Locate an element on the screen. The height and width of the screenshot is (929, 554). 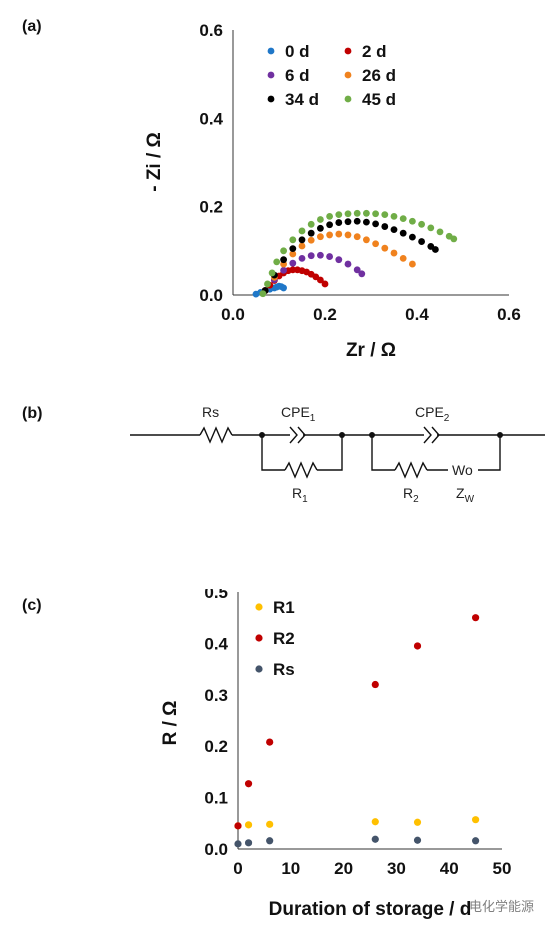
cpe1-plate-a is located at coordinates (293, 435).